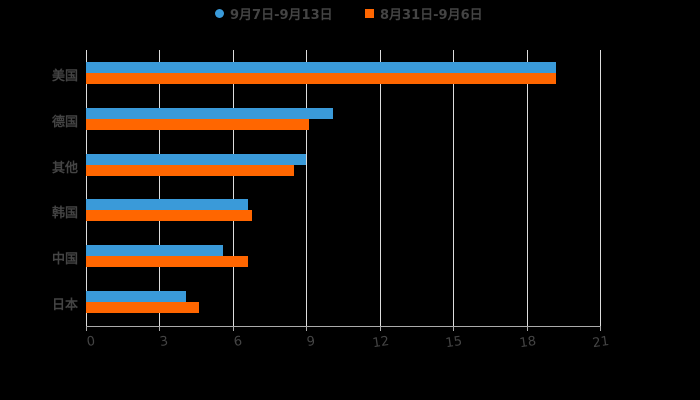 This screenshot has width=700, height=400. I want to click on legend-circle-icon, so click(219, 13).